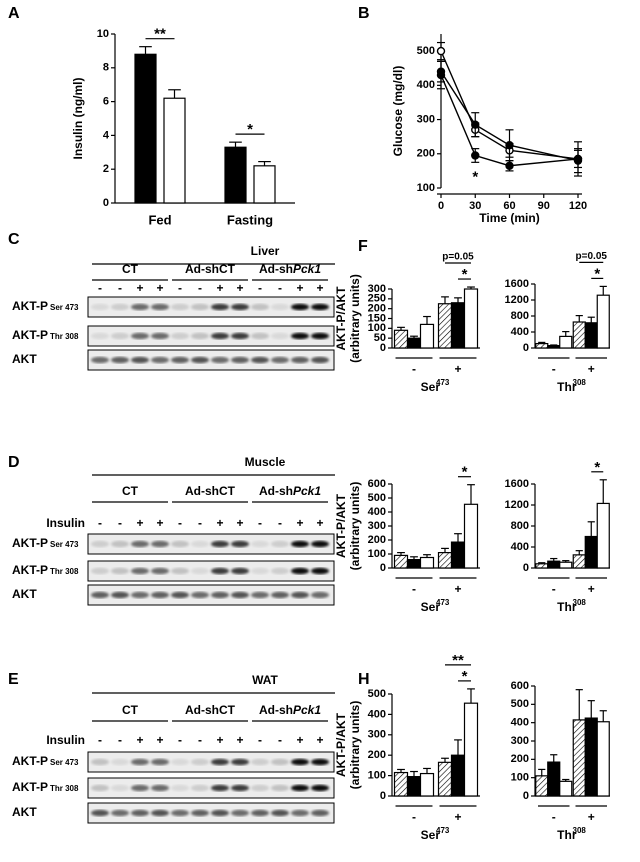 The height and width of the screenshot is (862, 640). I want to click on x-axis-label-sup: 473, so click(443, 602).